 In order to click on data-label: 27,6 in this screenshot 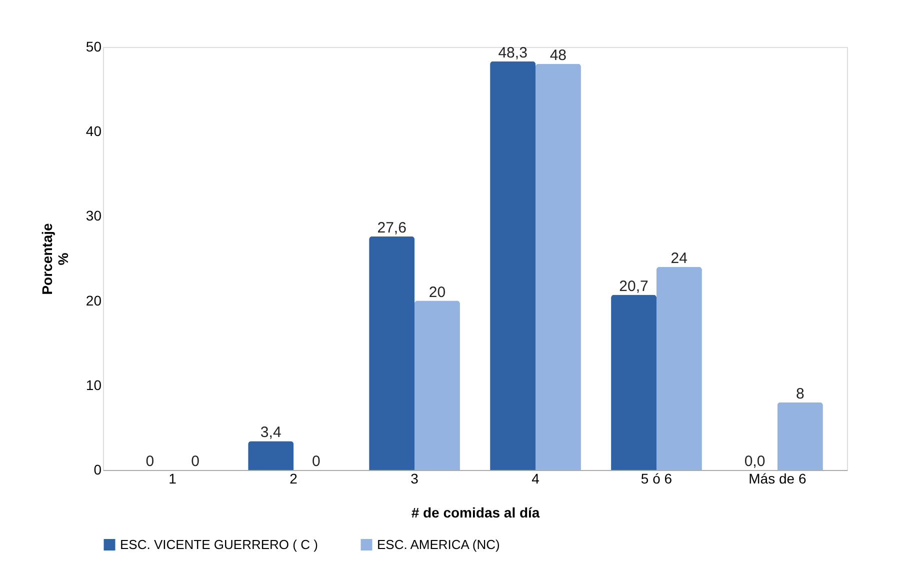, I will do `click(391, 228)`.